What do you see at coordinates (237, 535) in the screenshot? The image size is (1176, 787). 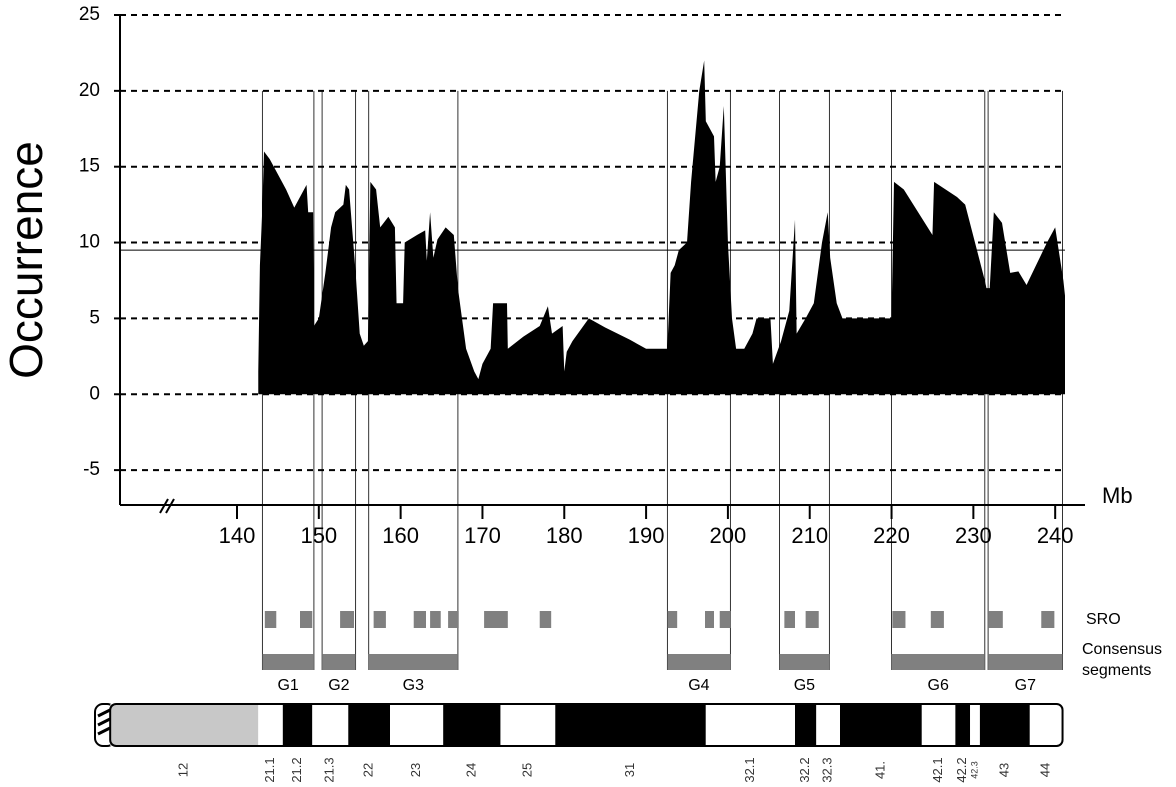 I see `x-tick-label: 140` at bounding box center [237, 535].